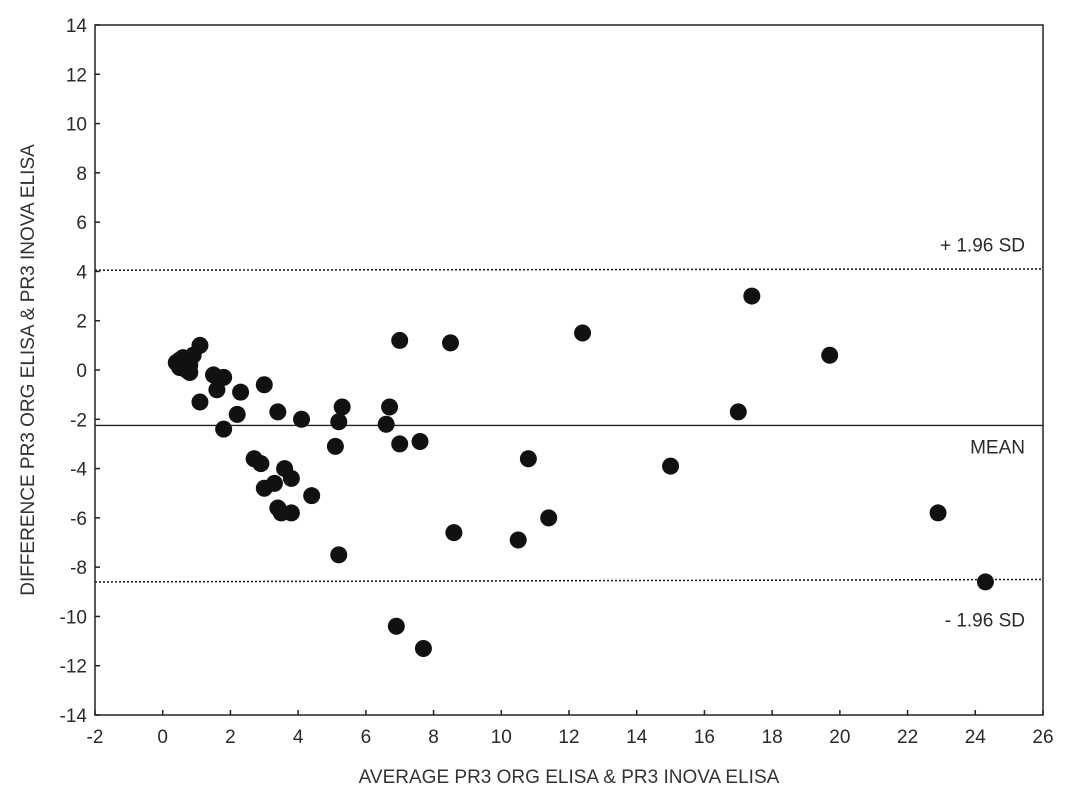  Describe the element at coordinates (704, 737) in the screenshot. I see `x-tick-label: 16` at that location.